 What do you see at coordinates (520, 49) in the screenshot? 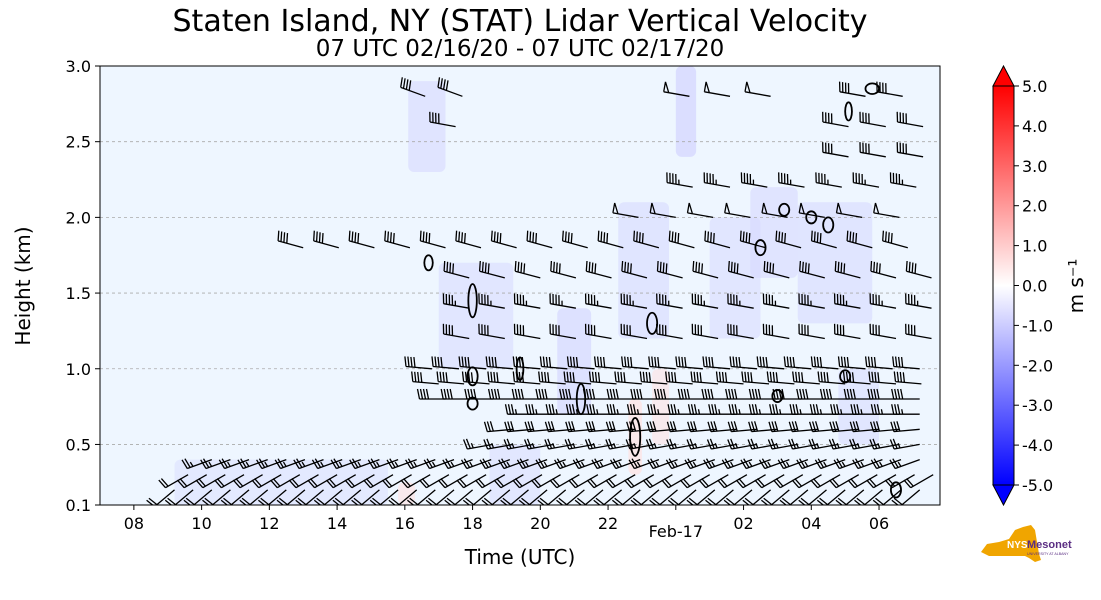
I see `chart-subtitle: 07 UTC 02/16/20 - 07 UTC 02/17/20` at bounding box center [520, 49].